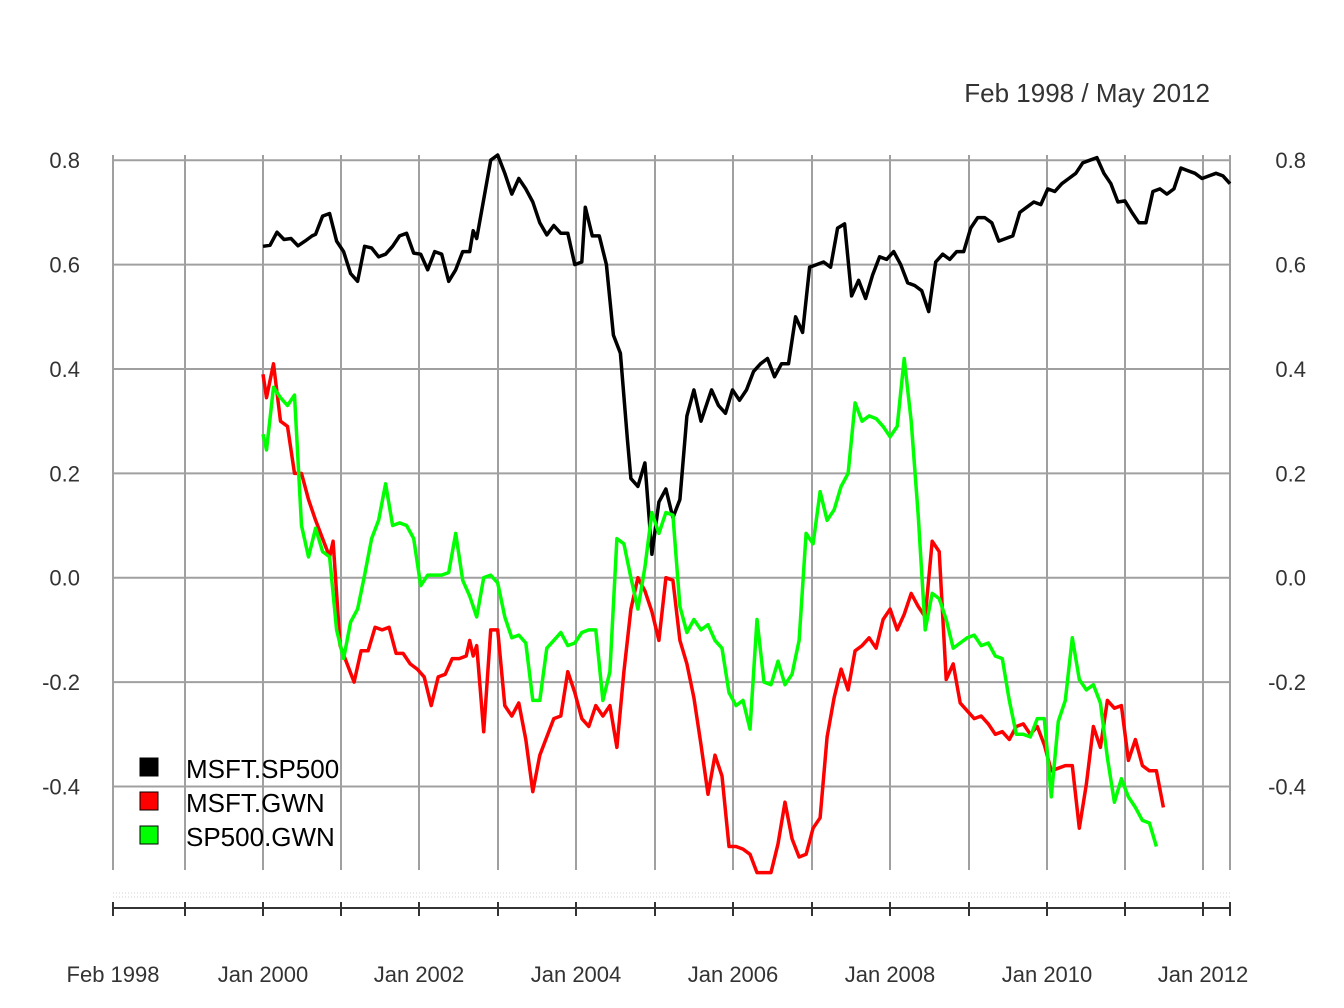 The height and width of the screenshot is (1008, 1344). I want to click on y-axis-right: 0.8 0.6 0.4 0.2 0.0 -0.2 -0.4, so click(1287, 473).